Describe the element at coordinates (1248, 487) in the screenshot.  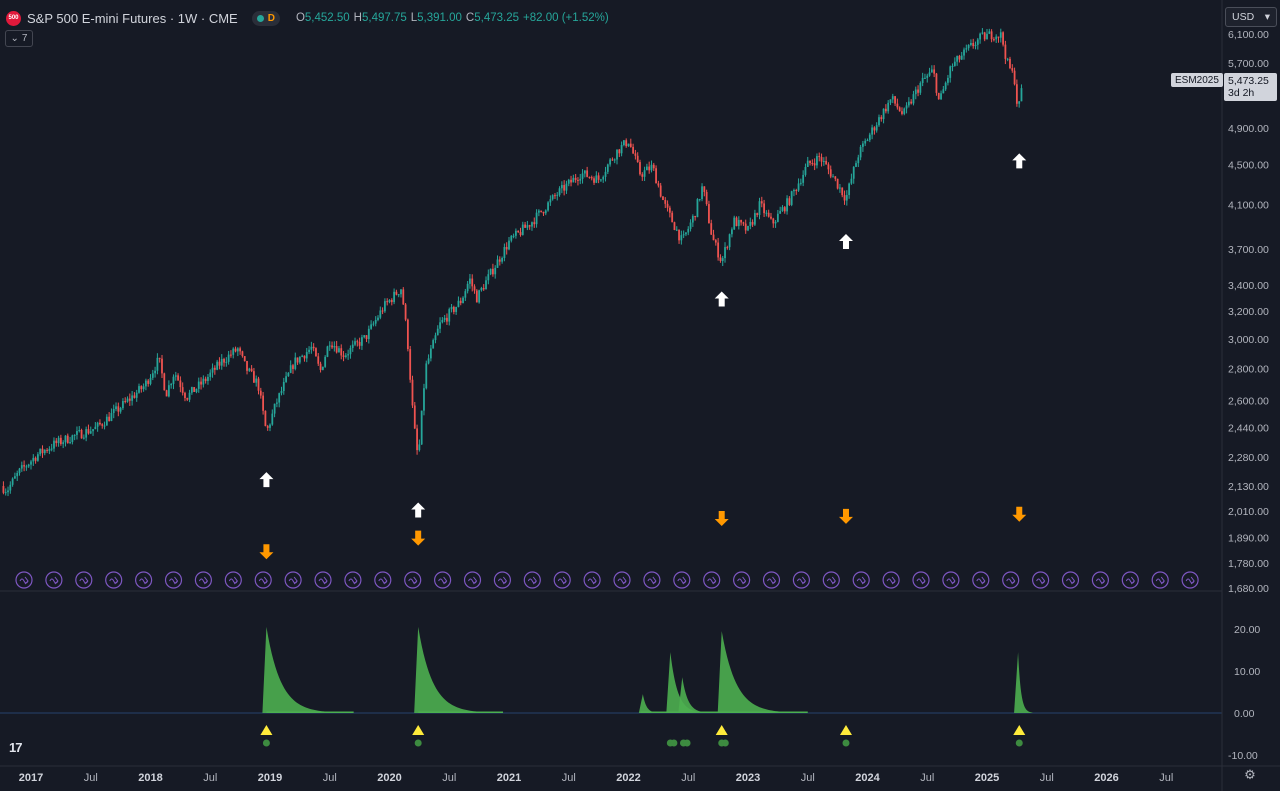
I see `price-tick-label: 2,130.00` at that location.